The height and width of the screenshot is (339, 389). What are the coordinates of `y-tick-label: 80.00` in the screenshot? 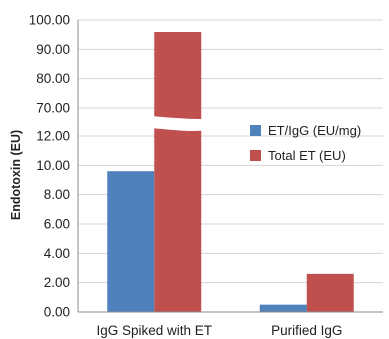 It's located at (53, 78).